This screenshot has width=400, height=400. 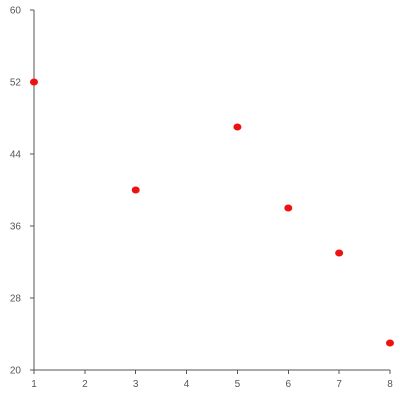 I want to click on y-tick-label: 52, so click(x=16, y=83).